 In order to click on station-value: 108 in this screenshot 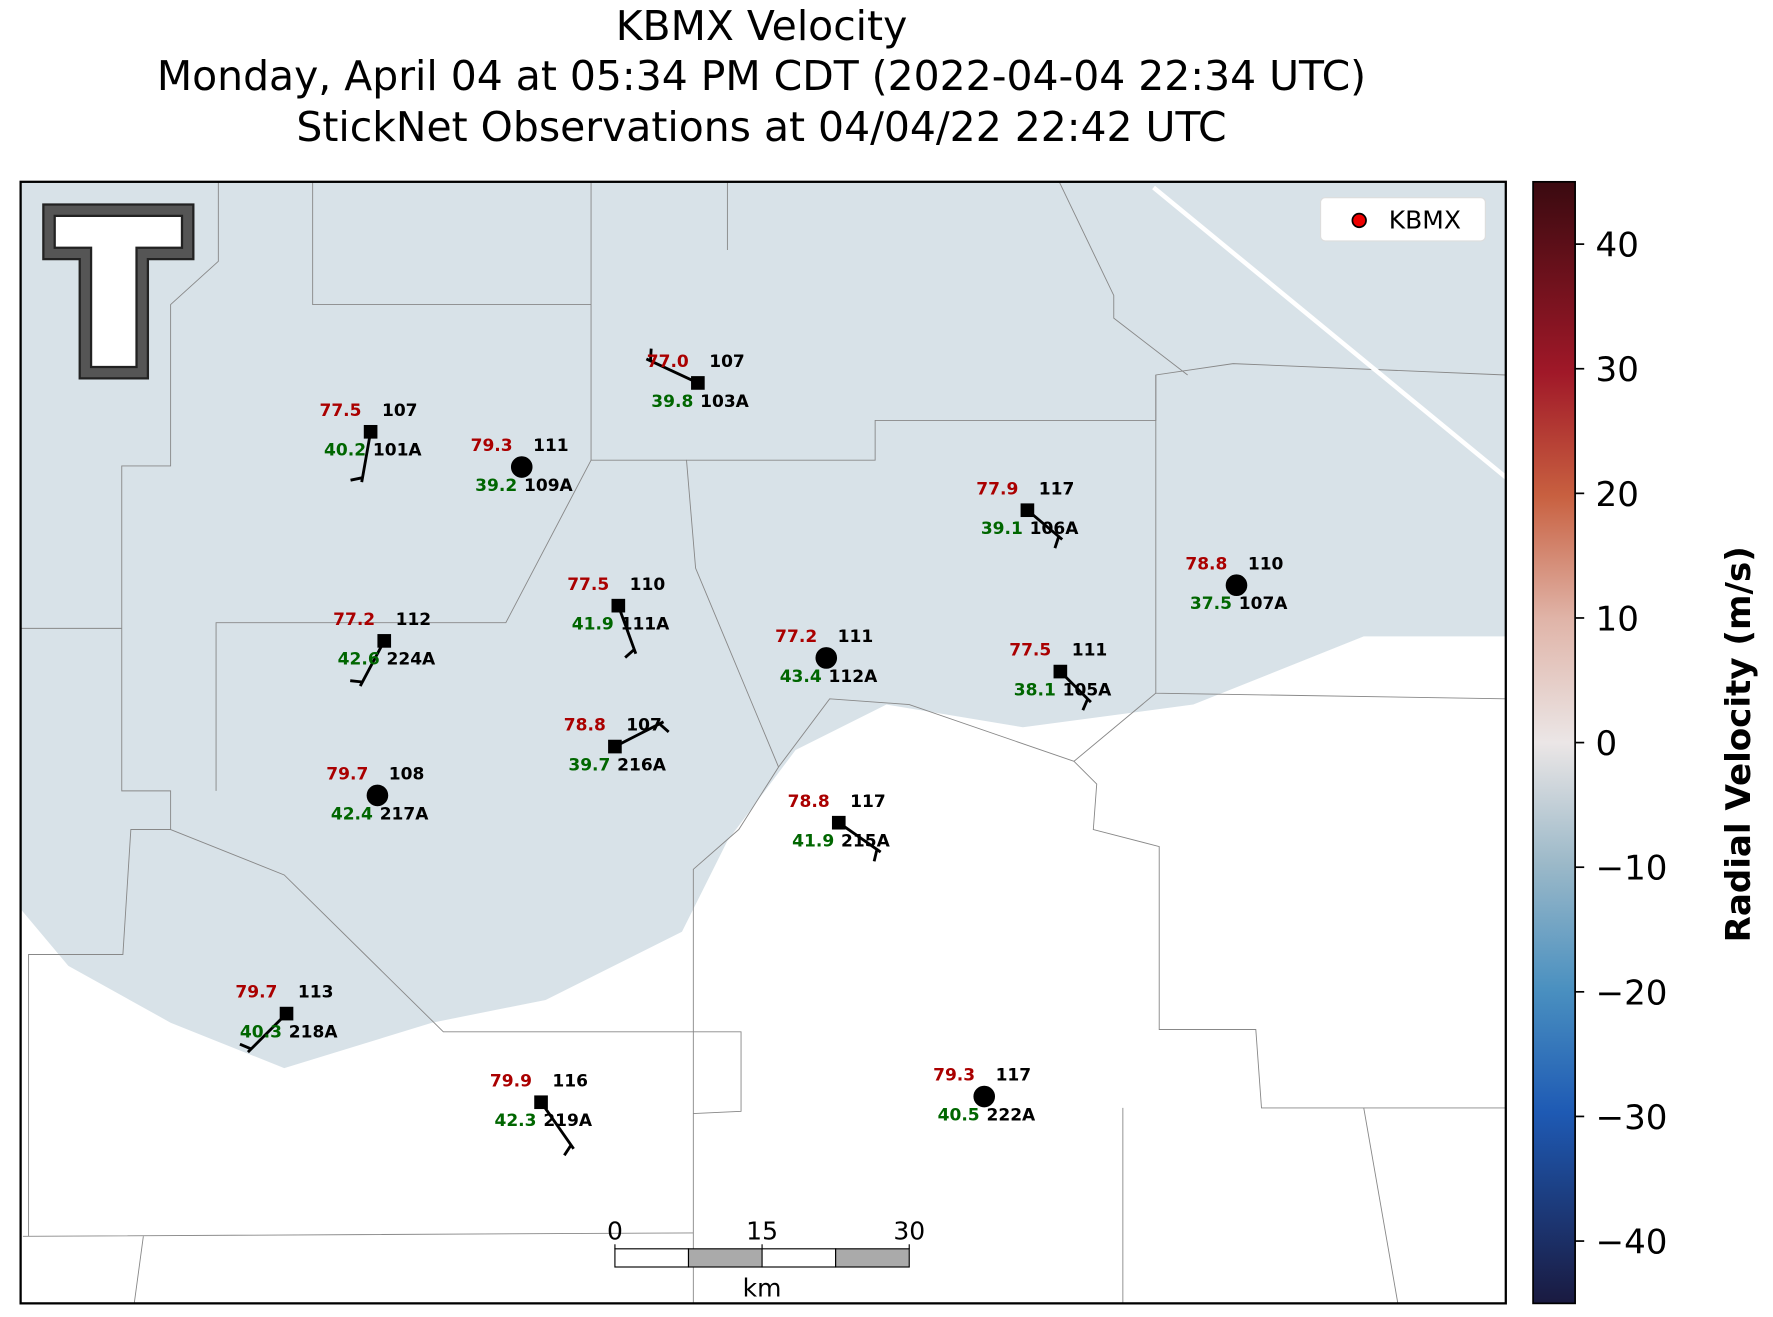, I will do `click(407, 775)`.